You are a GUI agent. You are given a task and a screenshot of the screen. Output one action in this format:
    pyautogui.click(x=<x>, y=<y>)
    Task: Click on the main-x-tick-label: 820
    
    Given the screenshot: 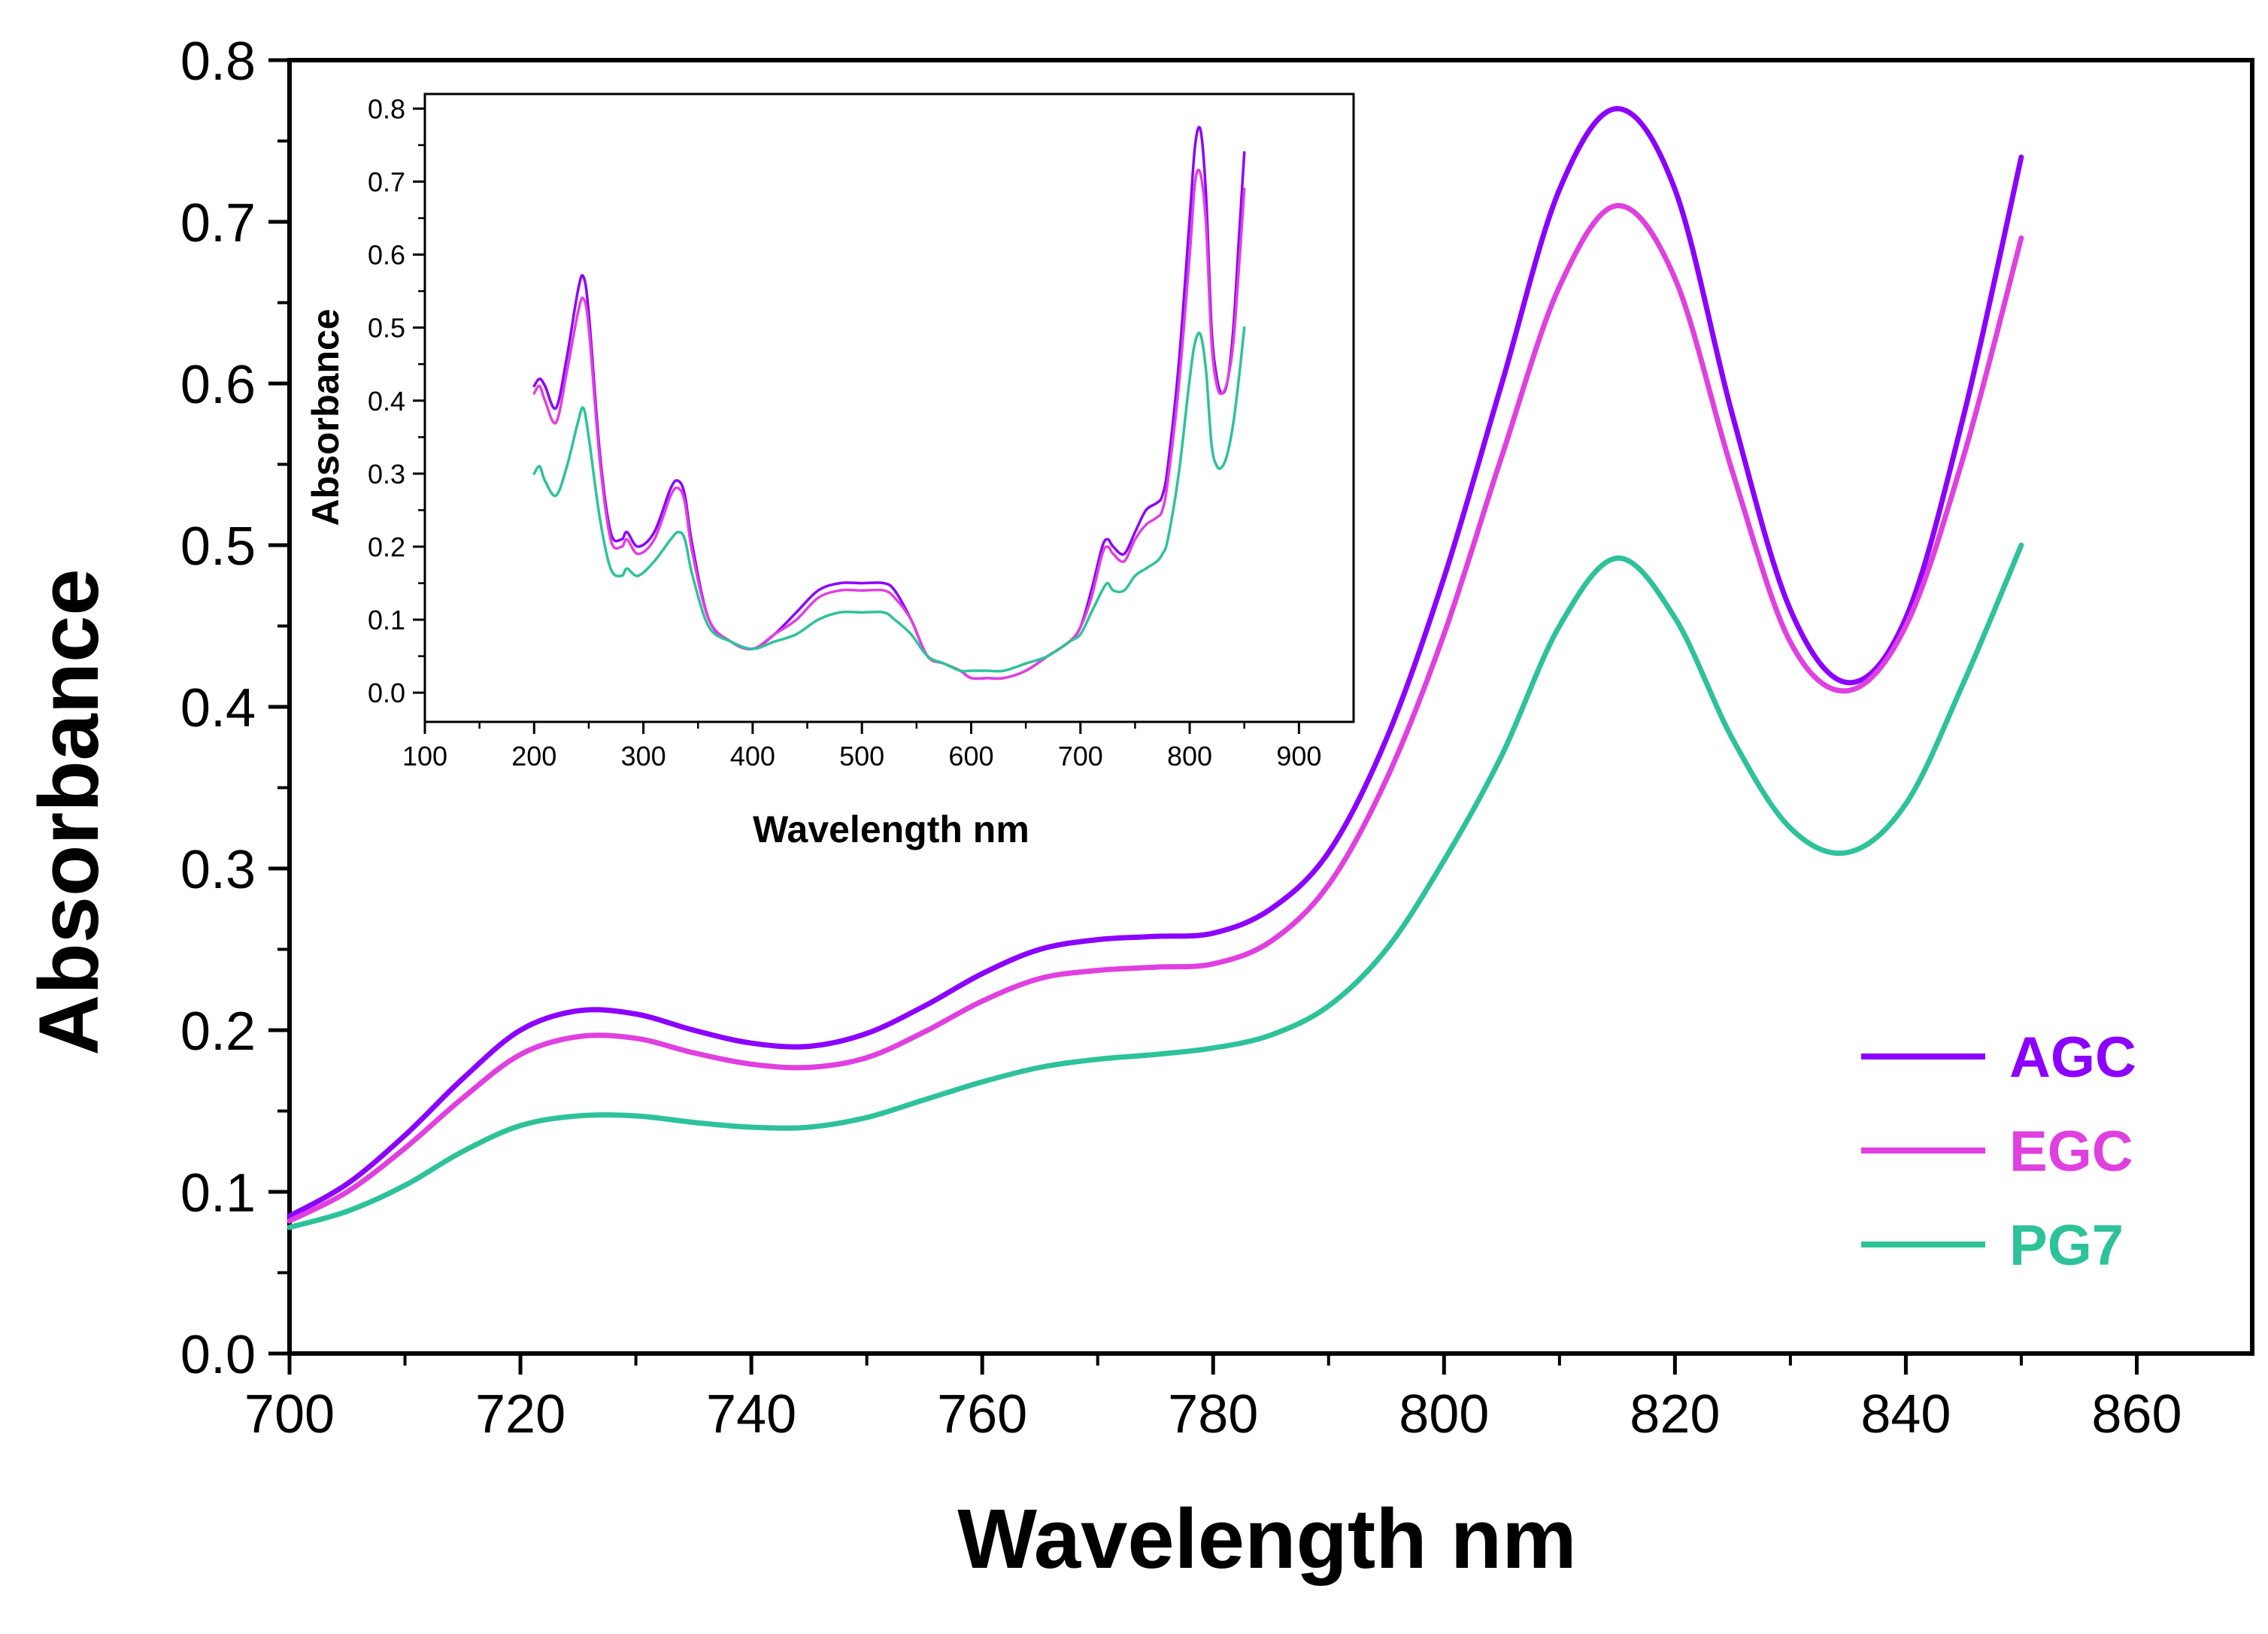 What is the action you would take?
    pyautogui.click(x=1675, y=1415)
    